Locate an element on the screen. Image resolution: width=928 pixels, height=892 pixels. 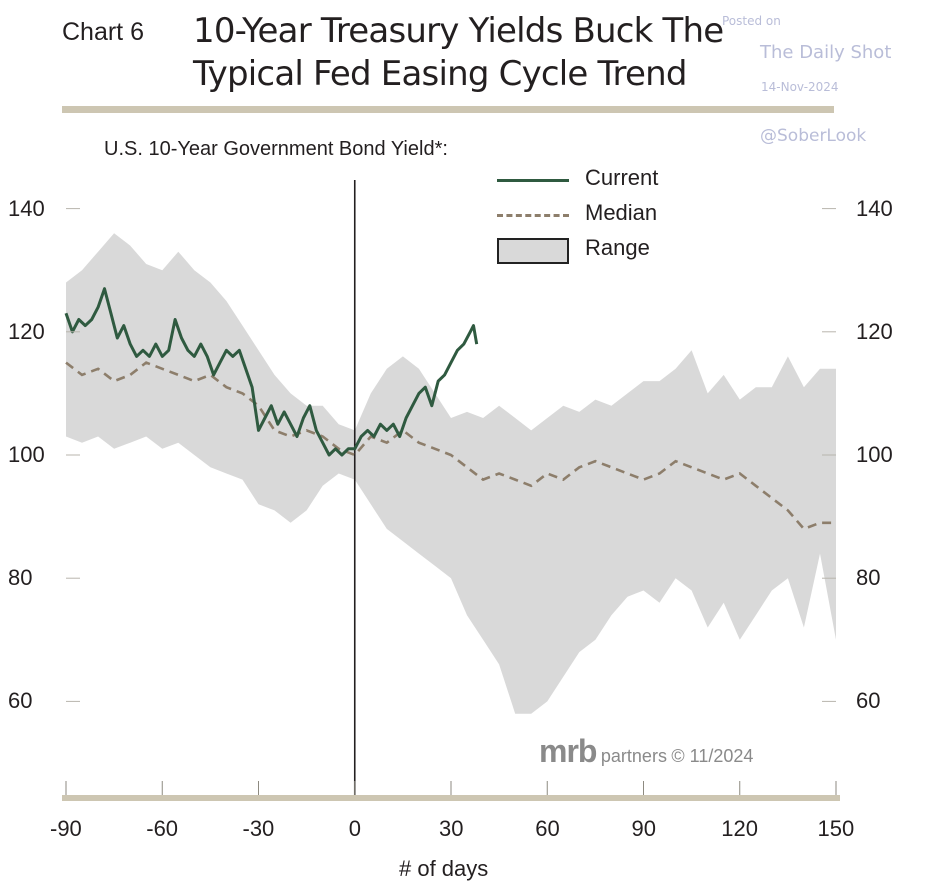
y-tick-label-right: 120 is located at coordinates (874, 331).